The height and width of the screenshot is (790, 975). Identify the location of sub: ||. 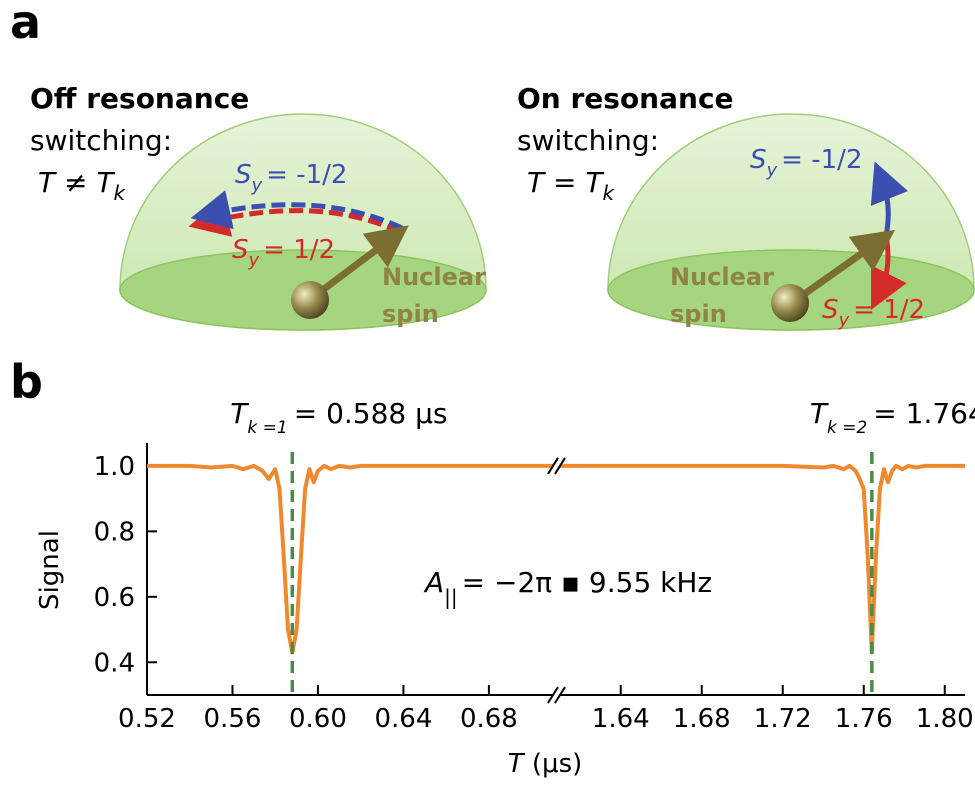
(450, 597).